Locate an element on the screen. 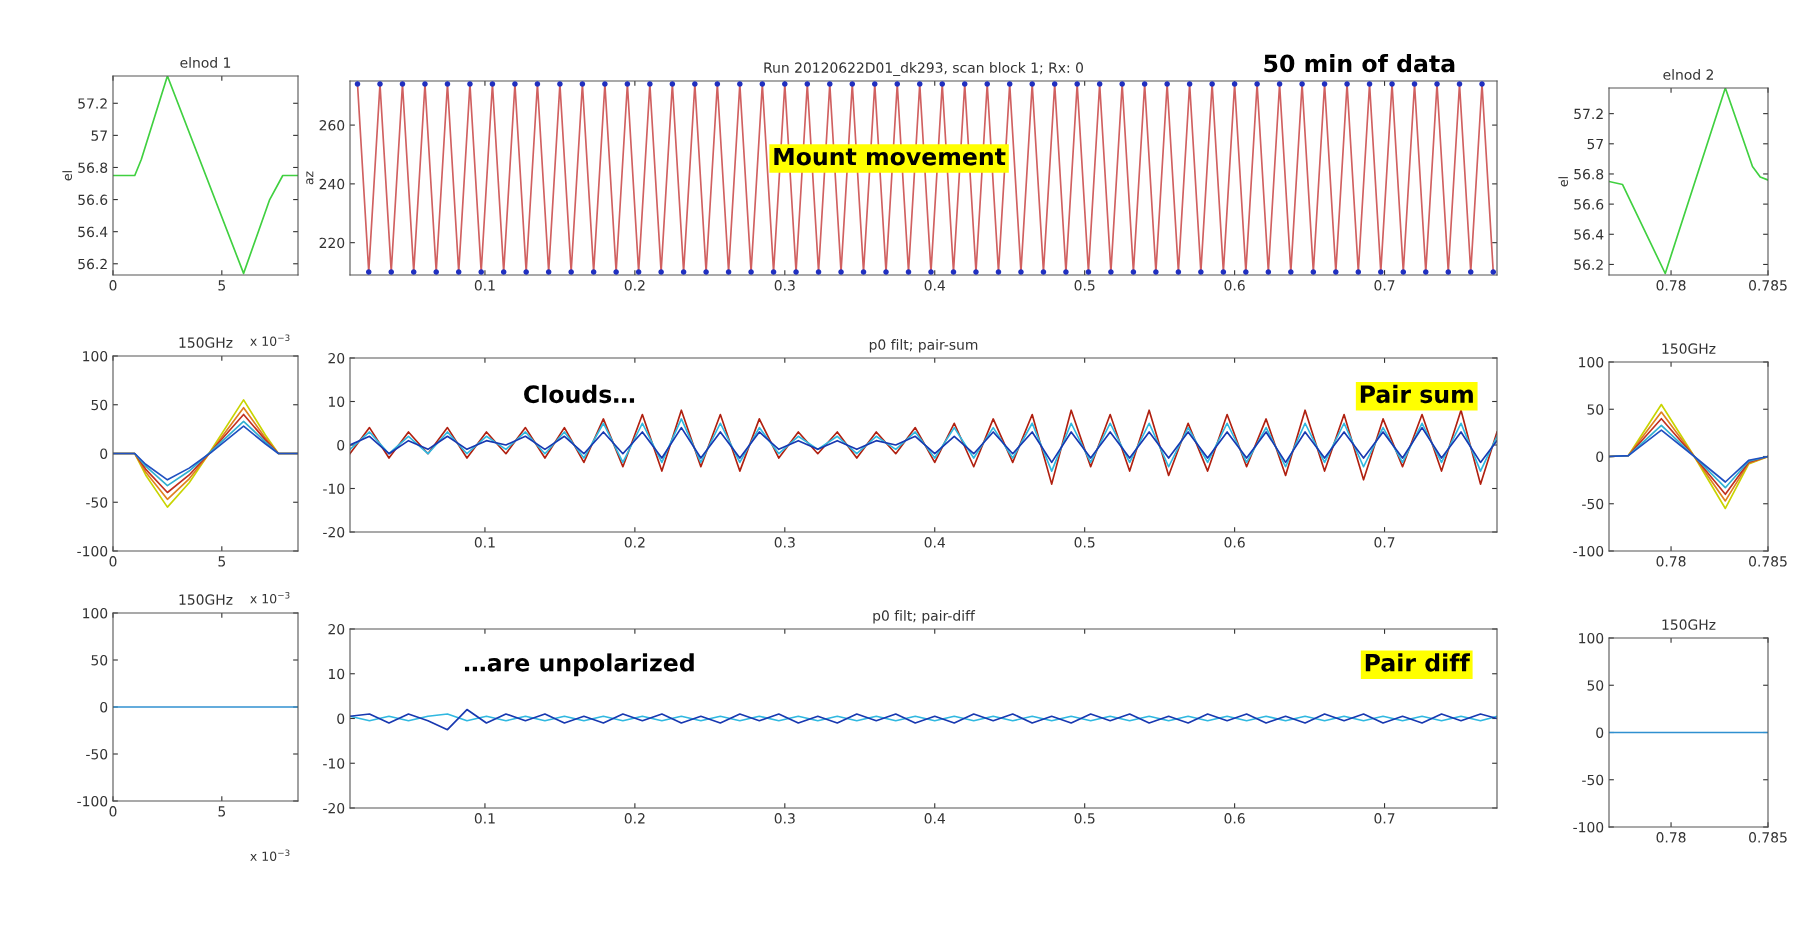 This screenshot has width=1809, height=933. x-tick-label: 0 is located at coordinates (113, 561).